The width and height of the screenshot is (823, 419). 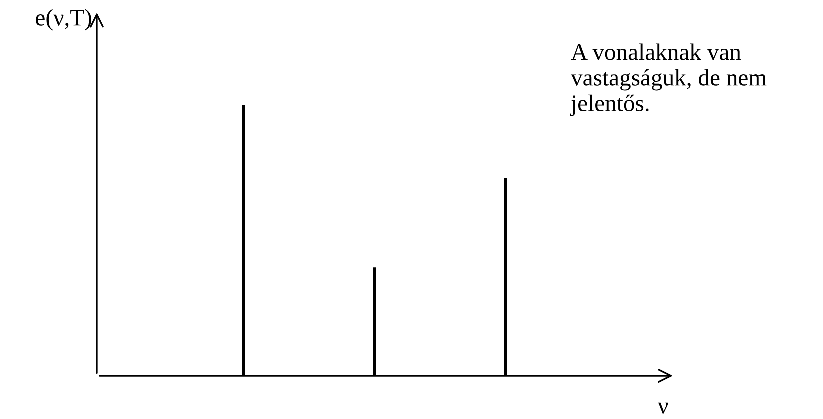 What do you see at coordinates (663, 408) in the screenshot?
I see `x-axis-title: ν` at bounding box center [663, 408].